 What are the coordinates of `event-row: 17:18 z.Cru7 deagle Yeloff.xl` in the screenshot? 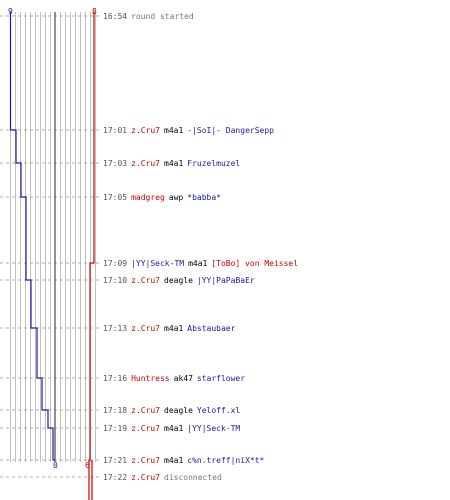 It's located at (171, 410).